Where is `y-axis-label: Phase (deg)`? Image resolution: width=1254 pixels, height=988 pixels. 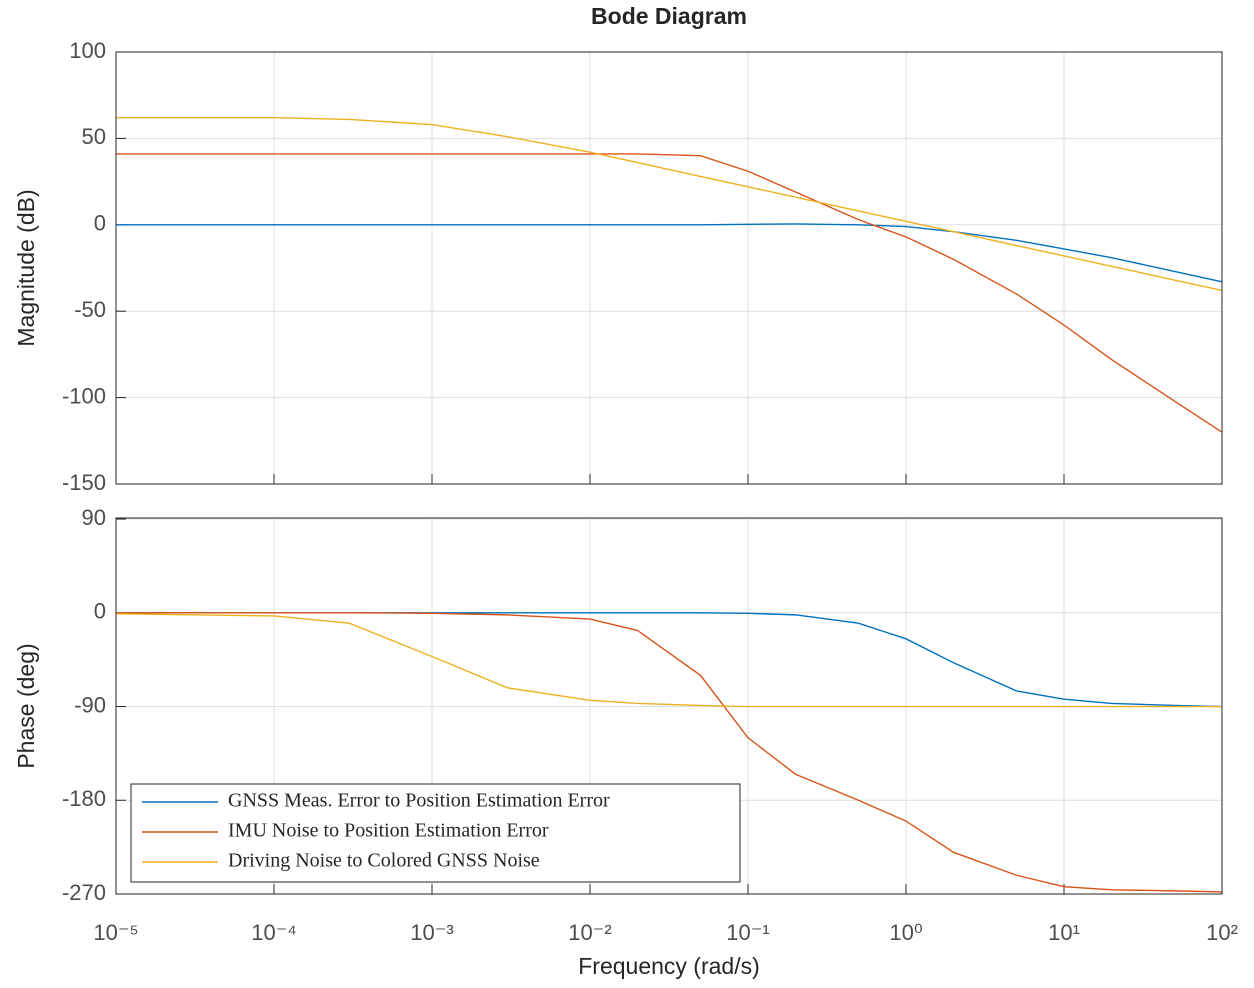 y-axis-label: Phase (deg) is located at coordinates (26, 705).